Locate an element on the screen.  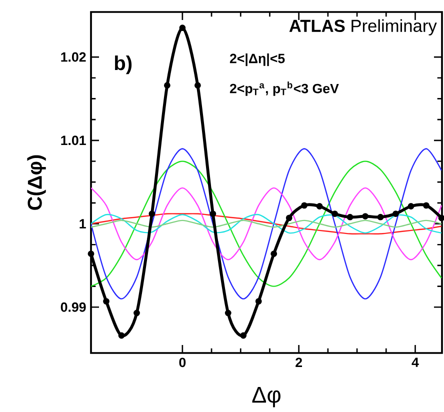
x-axis-title: Δφ is located at coordinates (266, 397).